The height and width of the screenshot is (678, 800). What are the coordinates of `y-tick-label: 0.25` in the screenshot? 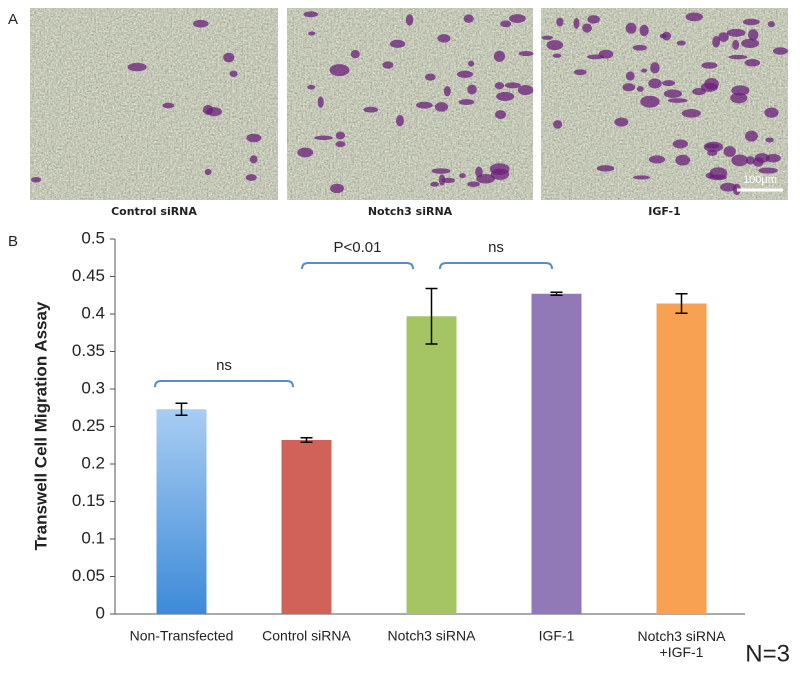 It's located at (88, 425).